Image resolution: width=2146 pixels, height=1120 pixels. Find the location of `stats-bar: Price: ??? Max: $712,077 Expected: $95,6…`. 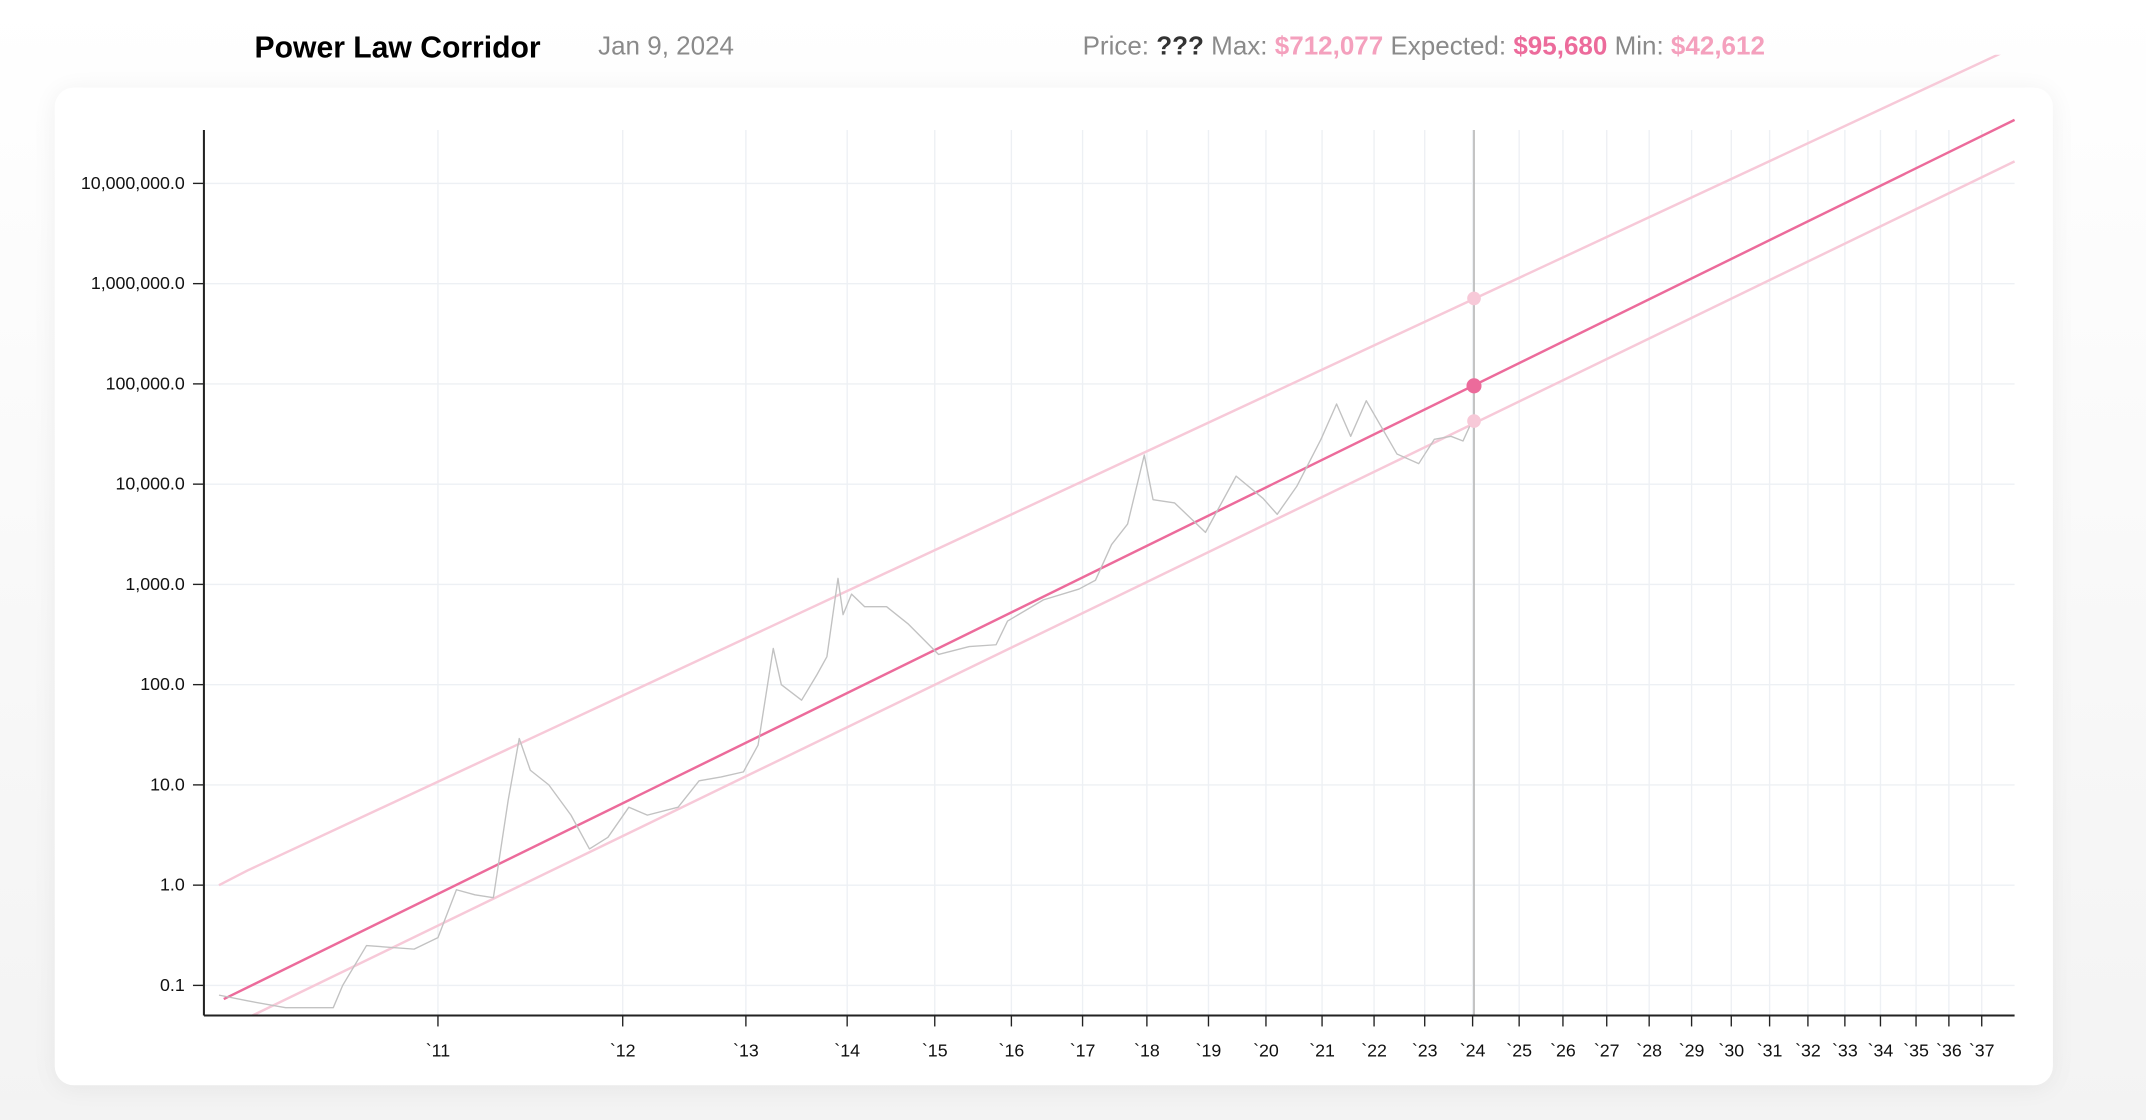

stats-bar: Price: ??? Max: $712,077 Expected: $95,6… is located at coordinates (1424, 48).